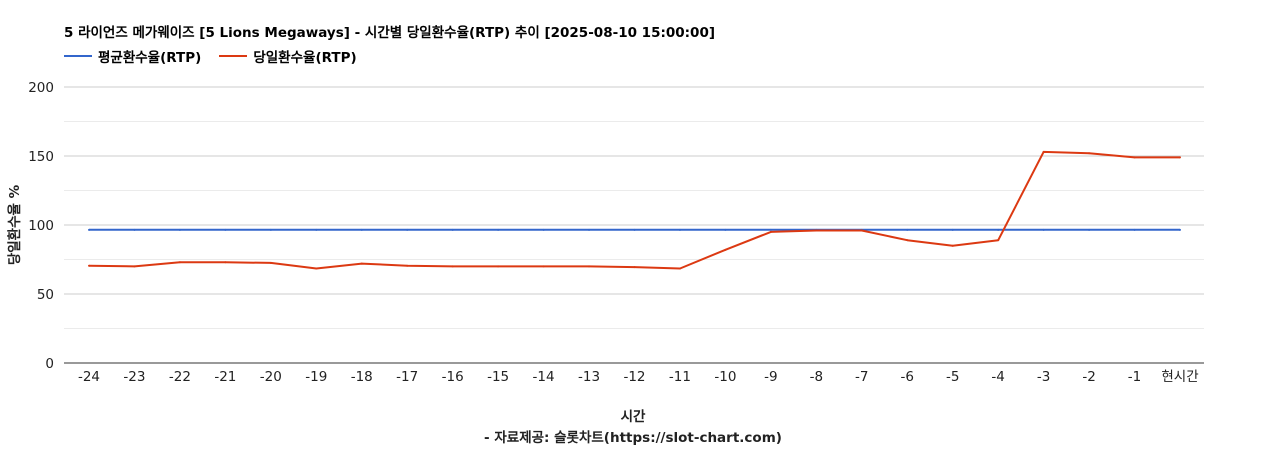 Image resolution: width=1268 pixels, height=450 pixels. I want to click on x-tick-label: -4, so click(997, 377).